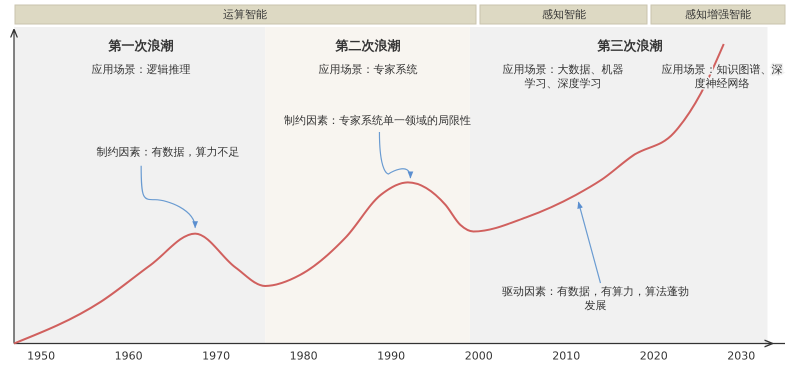 The image size is (800, 375). What do you see at coordinates (128, 355) in the screenshot?
I see `x-tick-label: 1960` at bounding box center [128, 355].